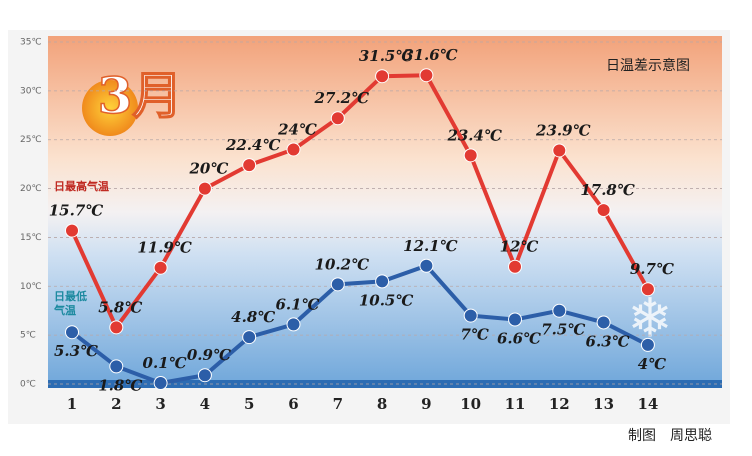 This screenshot has height=456, width=752. What do you see at coordinates (607, 190) in the screenshot?
I see `value-label: 17.8℃` at bounding box center [607, 190].